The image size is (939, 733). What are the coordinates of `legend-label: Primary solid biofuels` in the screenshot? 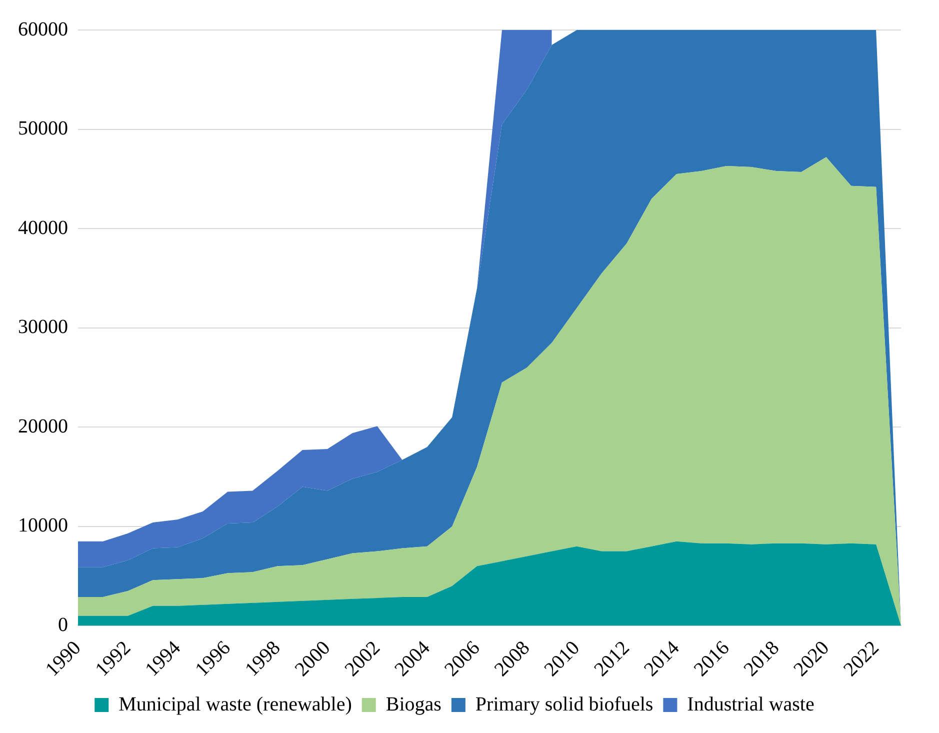 It's located at (564, 704).